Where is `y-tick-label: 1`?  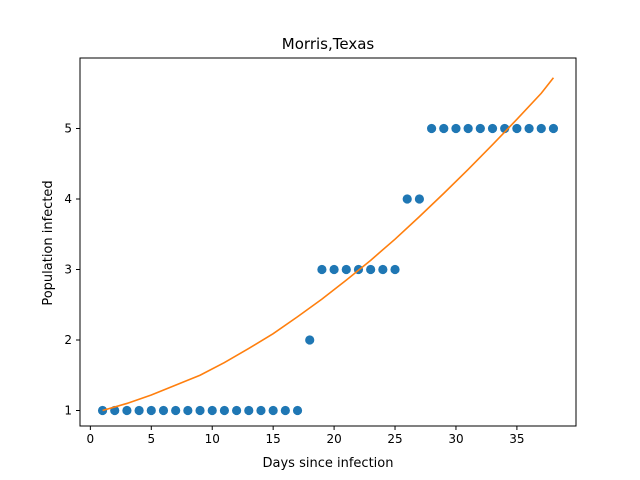
y-tick-label: 1 is located at coordinates (68, 410).